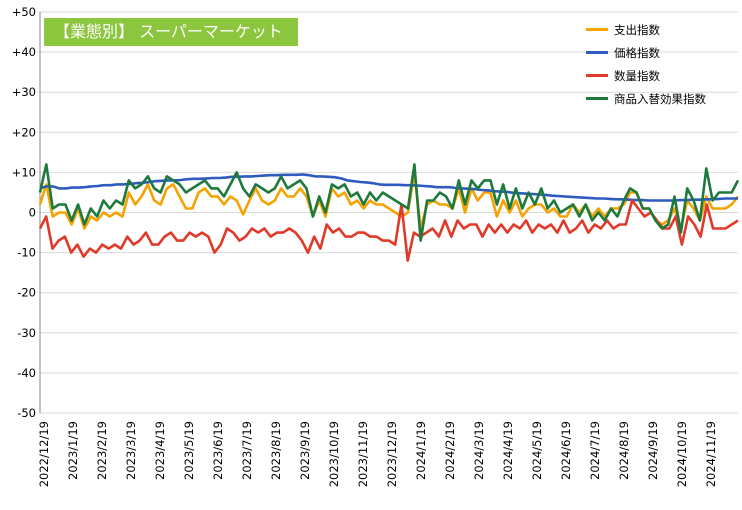 The width and height of the screenshot is (742, 510). I want to click on x-tick-label: 2023/9/19, so click(305, 450).